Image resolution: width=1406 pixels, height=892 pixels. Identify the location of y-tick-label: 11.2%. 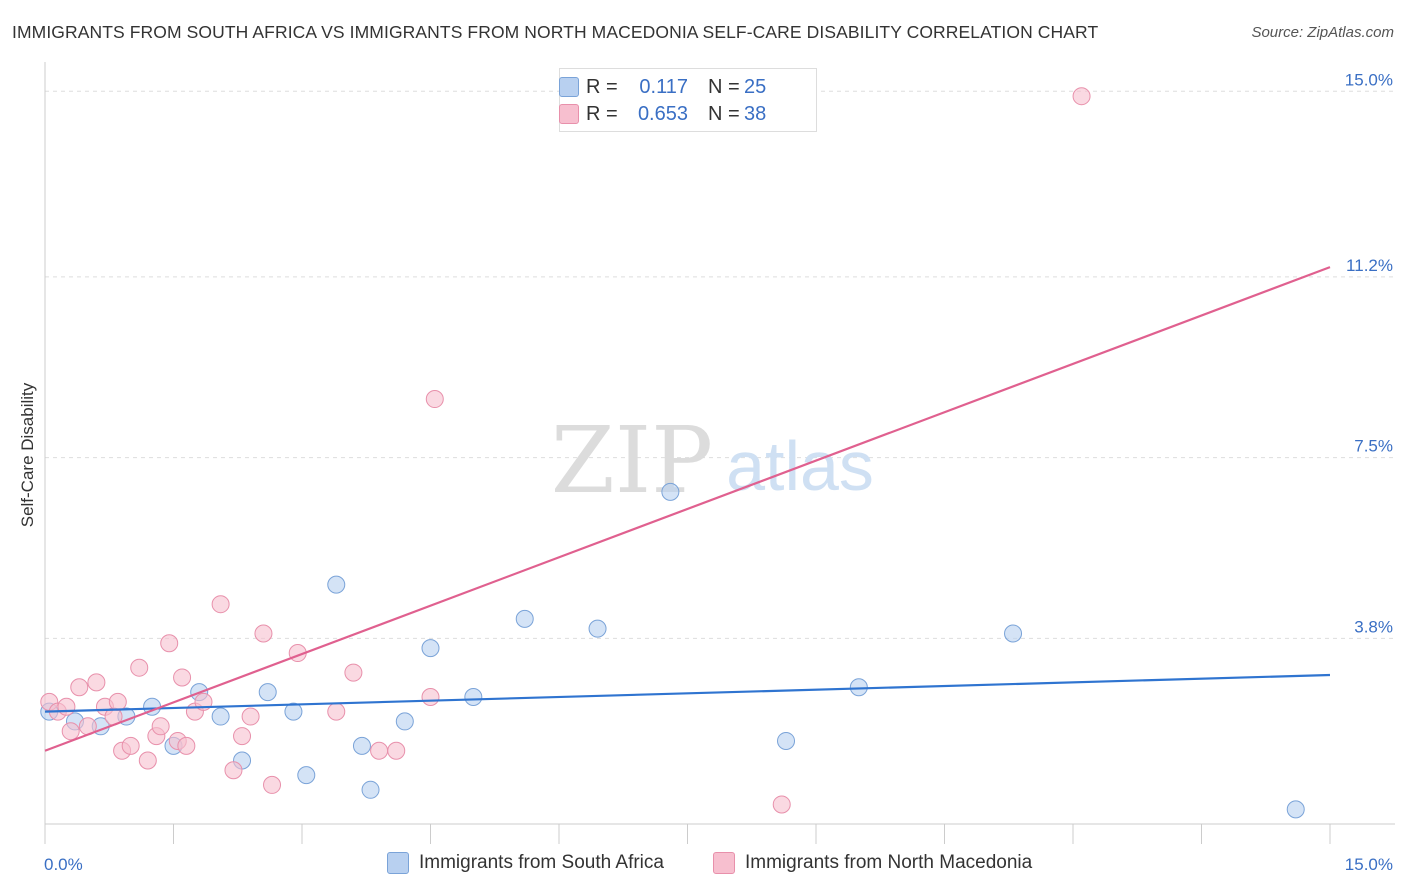
(1369, 265).